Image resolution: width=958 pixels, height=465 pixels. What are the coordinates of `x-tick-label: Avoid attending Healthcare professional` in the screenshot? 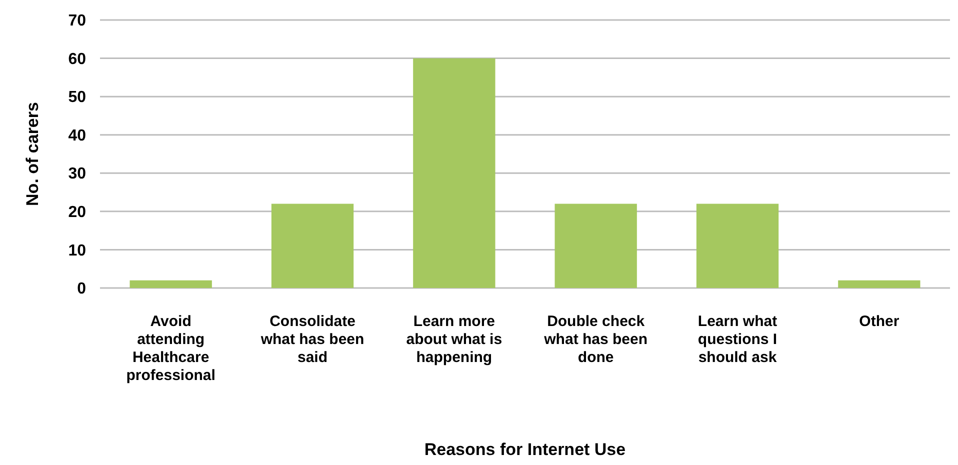 It's located at (171, 348).